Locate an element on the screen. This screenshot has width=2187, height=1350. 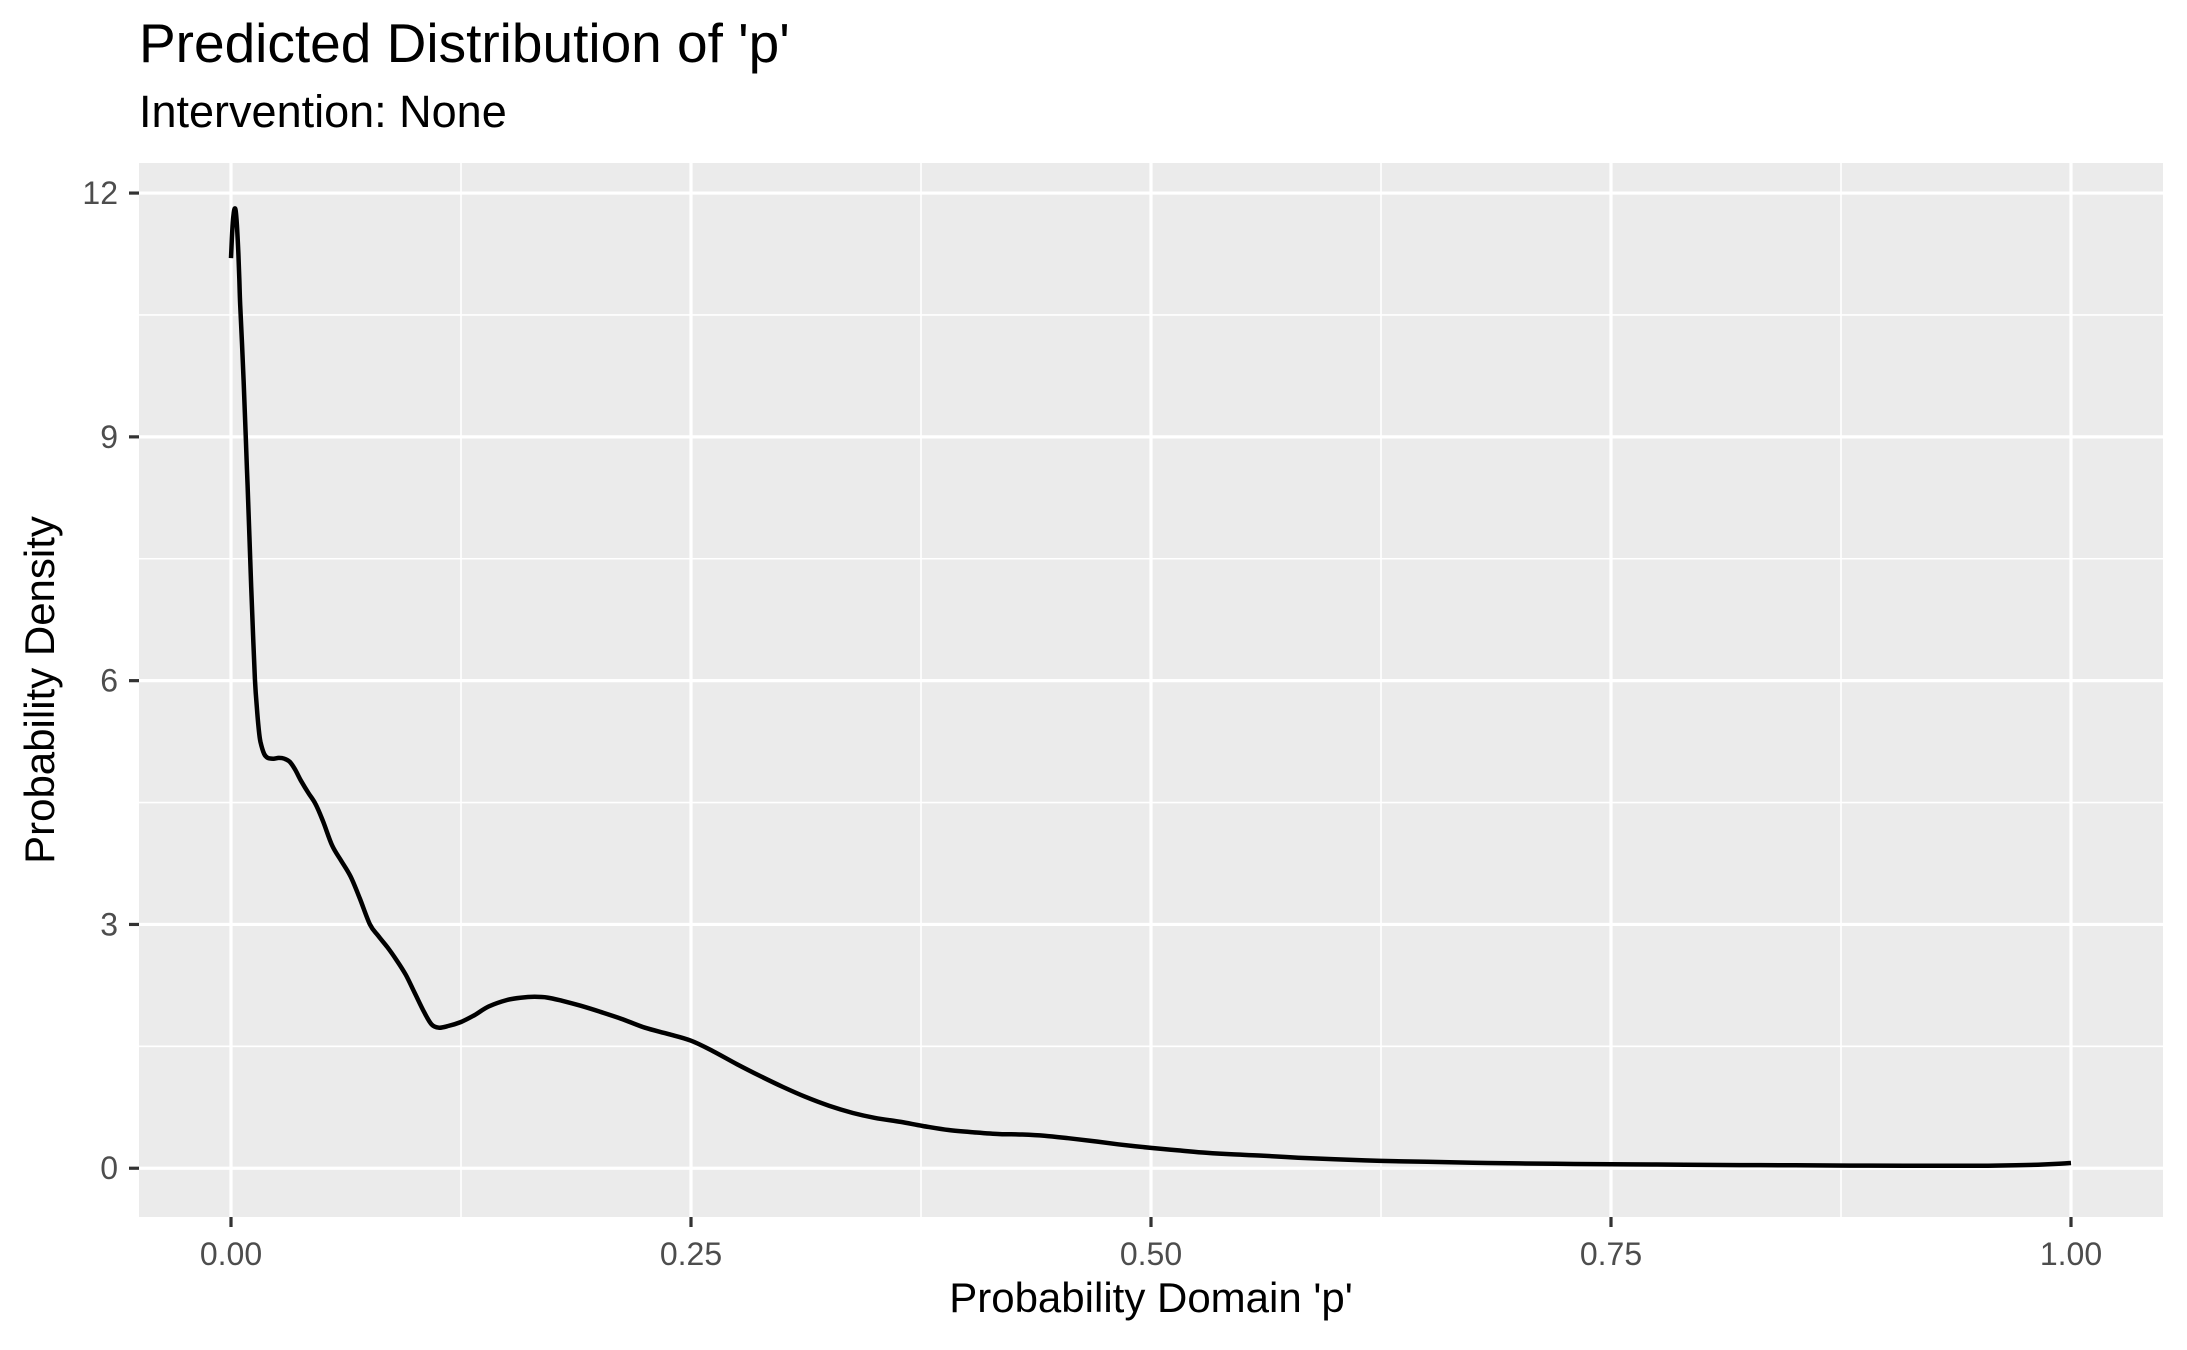
plot-subtitle: Intervention: None is located at coordinates (323, 111).